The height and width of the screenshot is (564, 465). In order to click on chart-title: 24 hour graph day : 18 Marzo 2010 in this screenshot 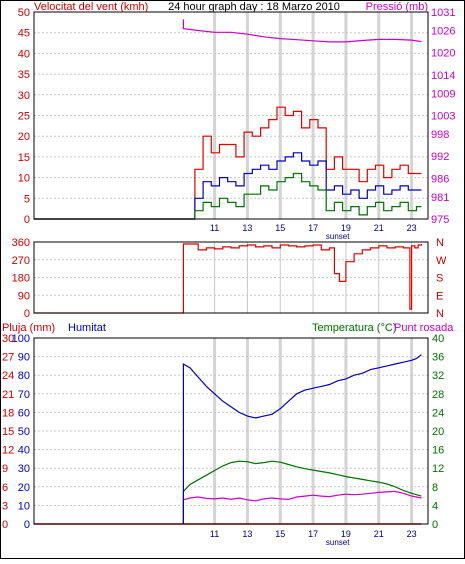, I will do `click(254, 7)`.